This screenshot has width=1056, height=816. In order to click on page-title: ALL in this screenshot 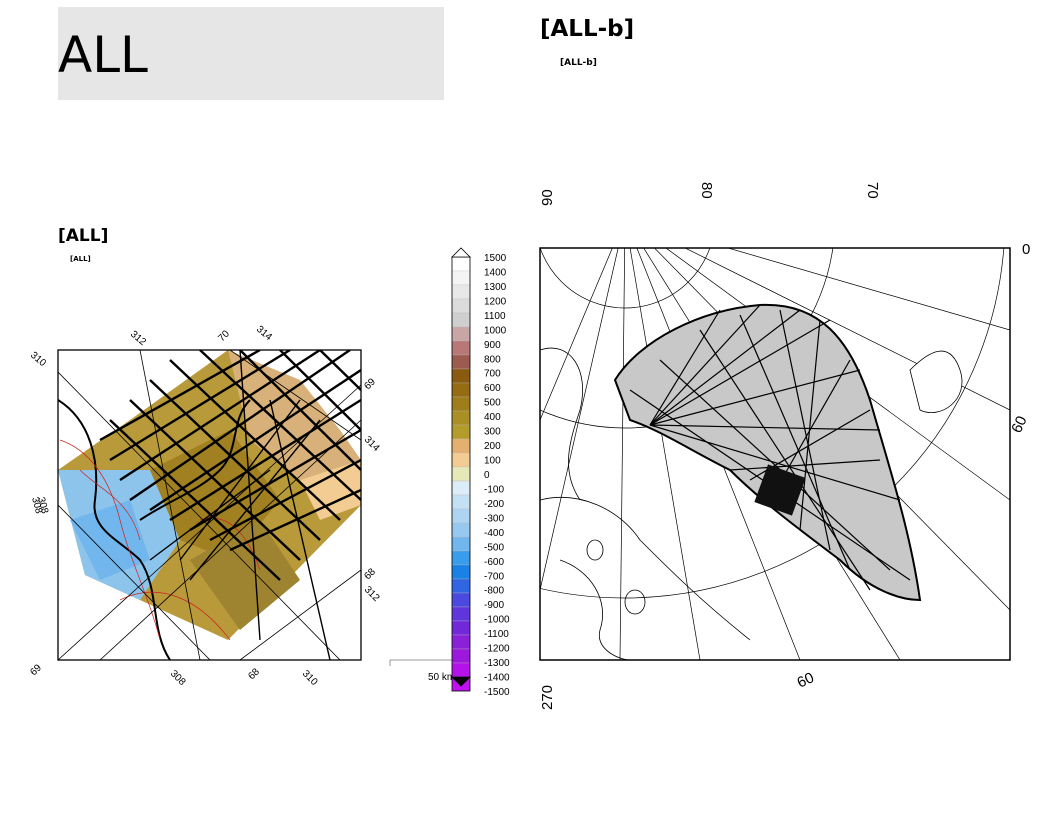, I will do `click(103, 55)`.